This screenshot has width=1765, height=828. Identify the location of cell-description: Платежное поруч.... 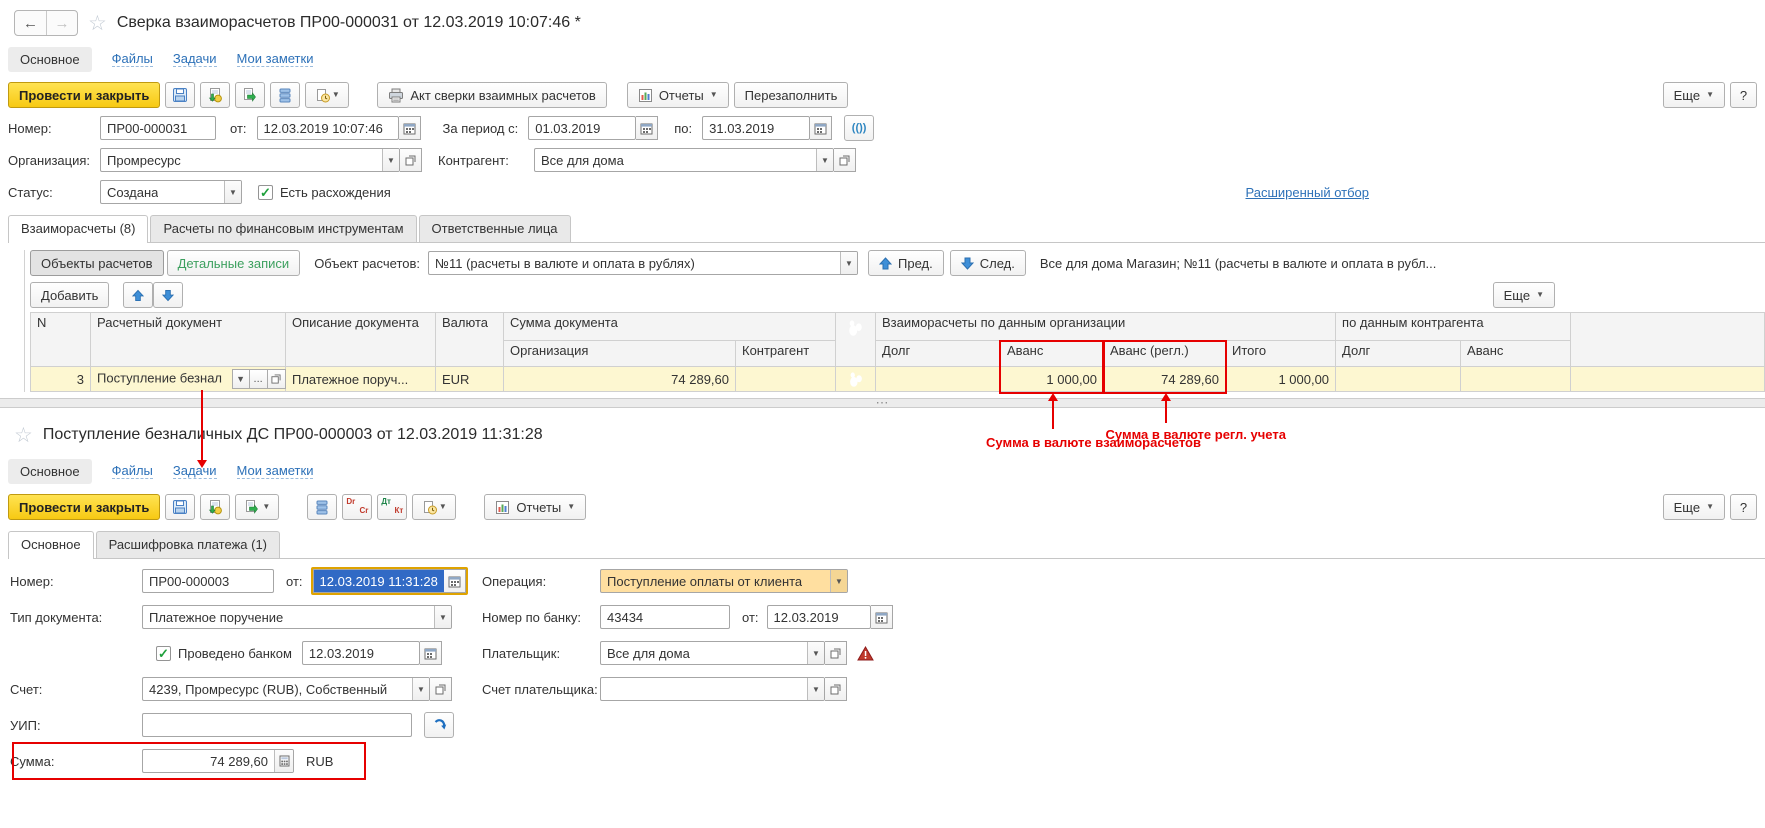
(360, 379).